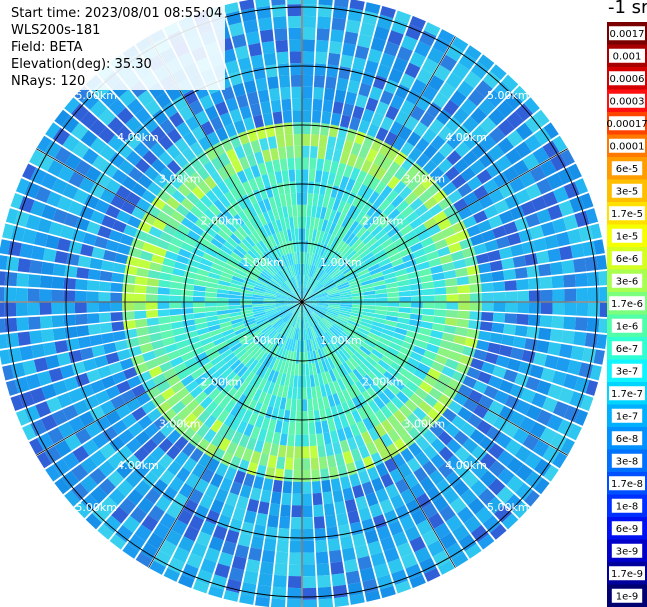 Image resolution: width=647 pixels, height=607 pixels. I want to click on azimuth-spoke, so click(434, 378).